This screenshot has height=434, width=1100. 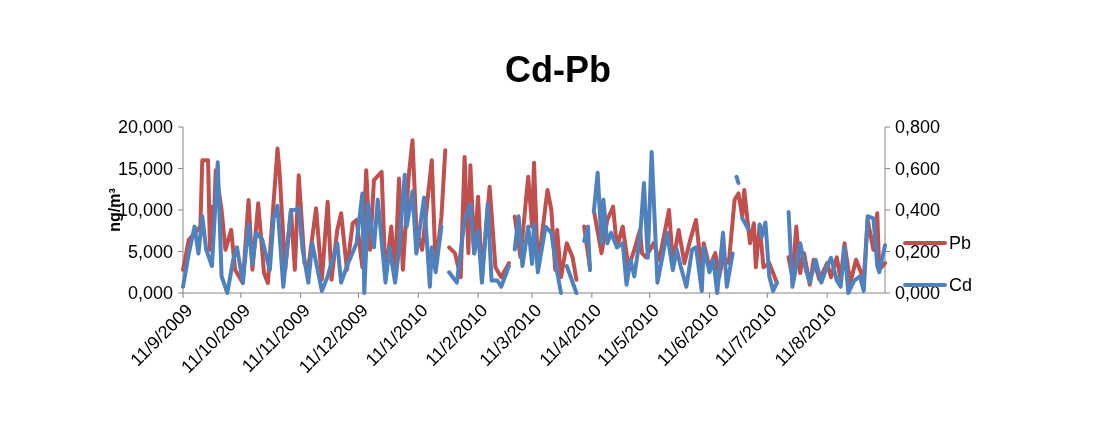 What do you see at coordinates (918, 168) in the screenshot?
I see `y2-tick-label: 0,600` at bounding box center [918, 168].